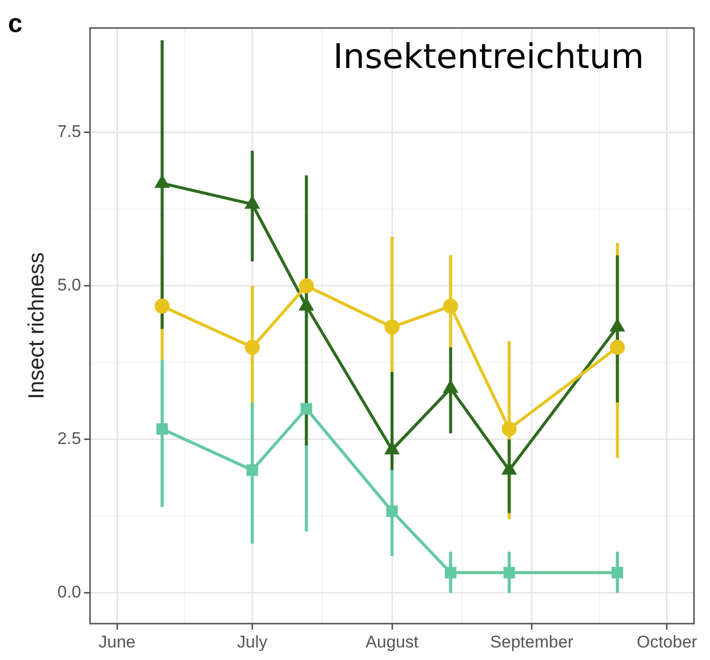 The image size is (710, 660). What do you see at coordinates (667, 642) in the screenshot?
I see `x-tick-label: October` at bounding box center [667, 642].